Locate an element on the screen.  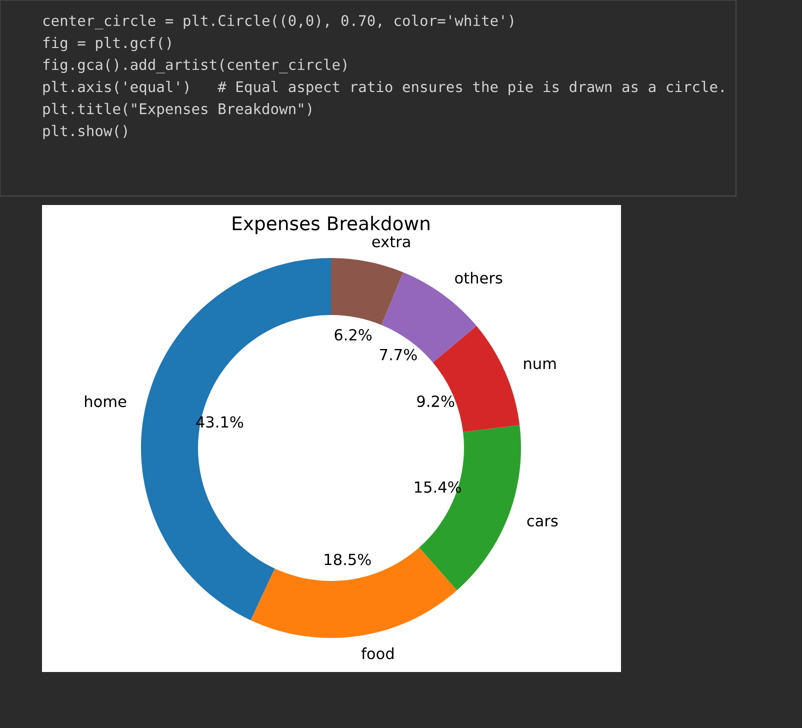
slice-label: cars is located at coordinates (542, 522).